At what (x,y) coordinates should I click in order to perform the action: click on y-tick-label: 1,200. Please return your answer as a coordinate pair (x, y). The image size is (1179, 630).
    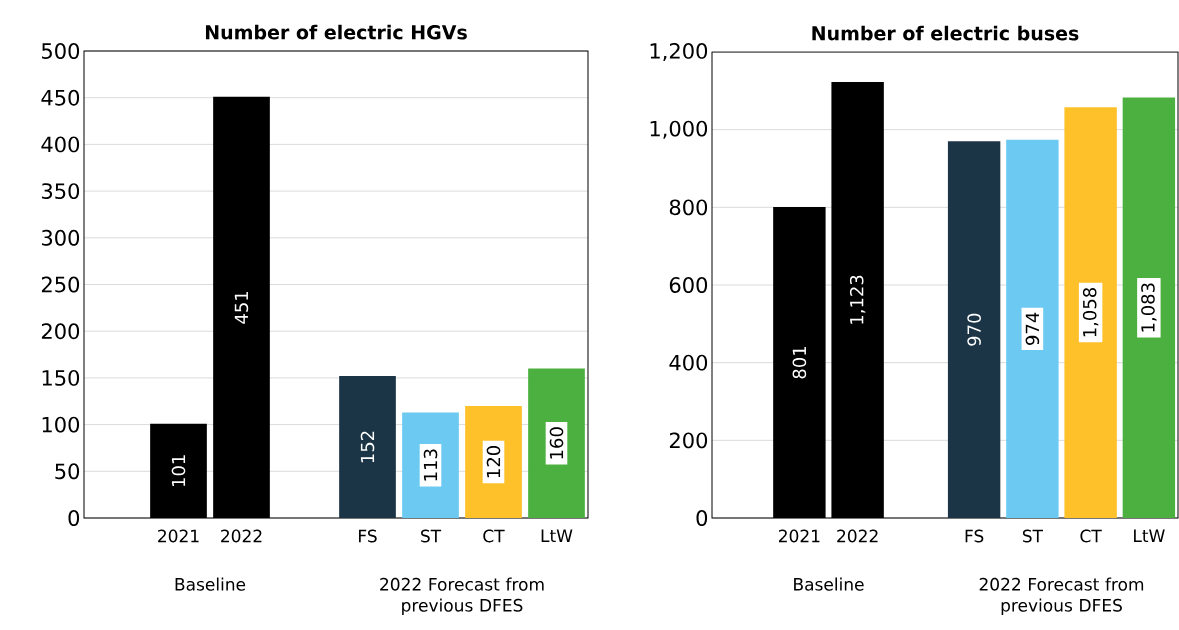
    Looking at the image, I should click on (679, 52).